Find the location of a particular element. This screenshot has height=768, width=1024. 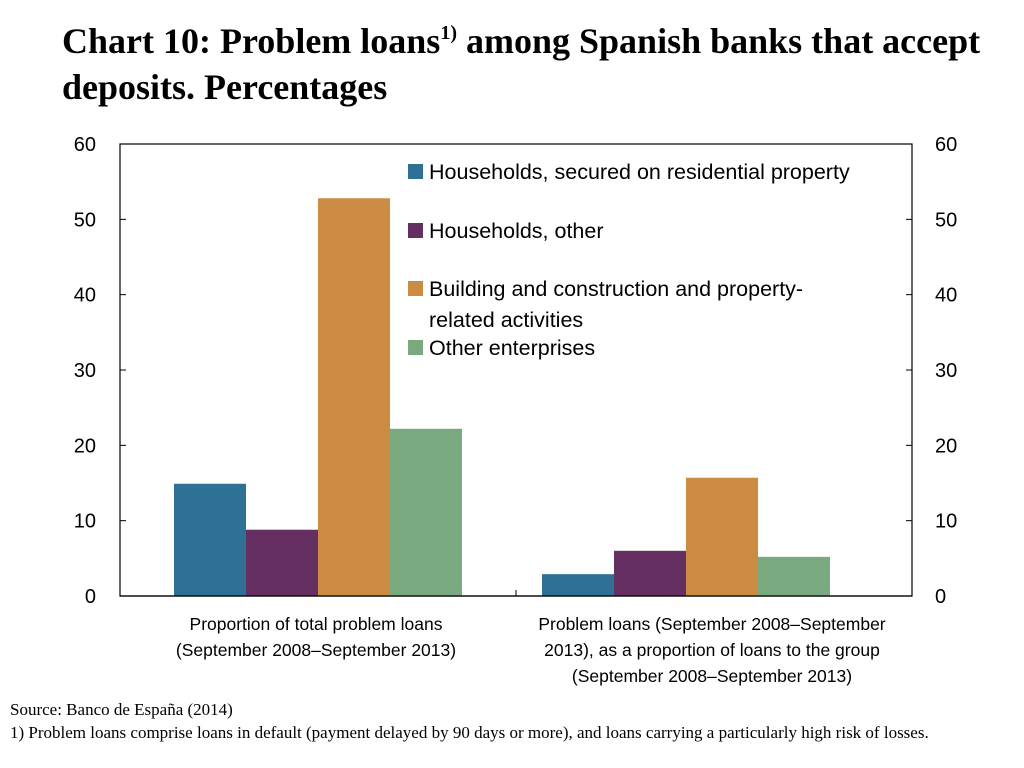

y-tick-label-left: 30 is located at coordinates (85, 371).